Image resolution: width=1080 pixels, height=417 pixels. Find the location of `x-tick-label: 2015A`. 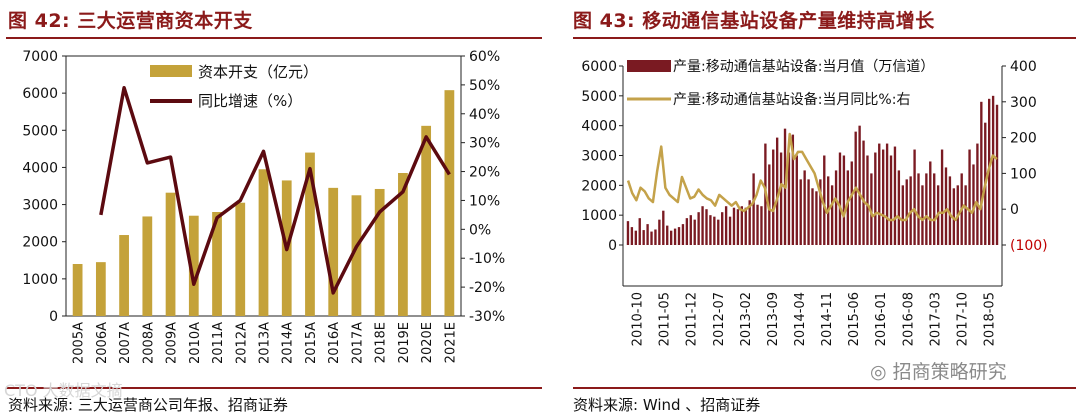

x-tick-label: 2015A is located at coordinates (311, 343).